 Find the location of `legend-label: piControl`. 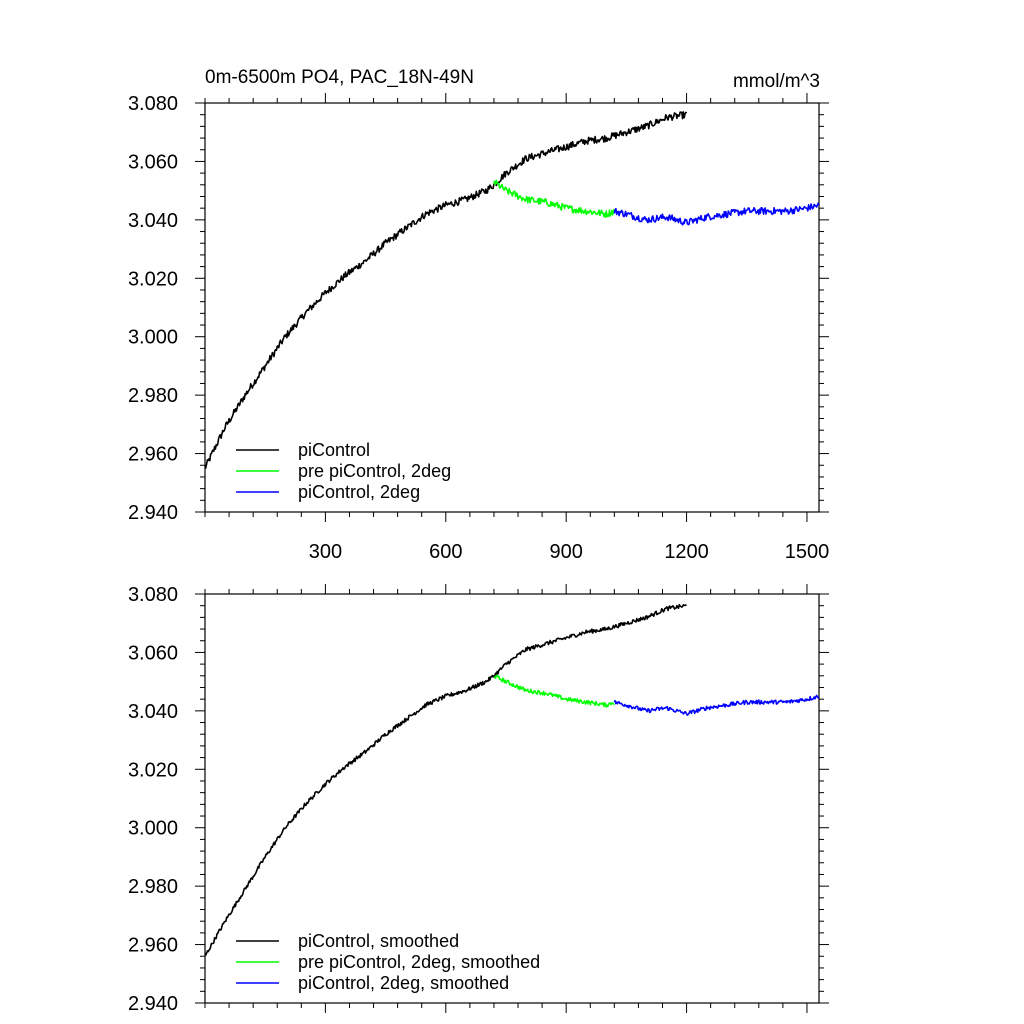

legend-label: piControl is located at coordinates (334, 450).